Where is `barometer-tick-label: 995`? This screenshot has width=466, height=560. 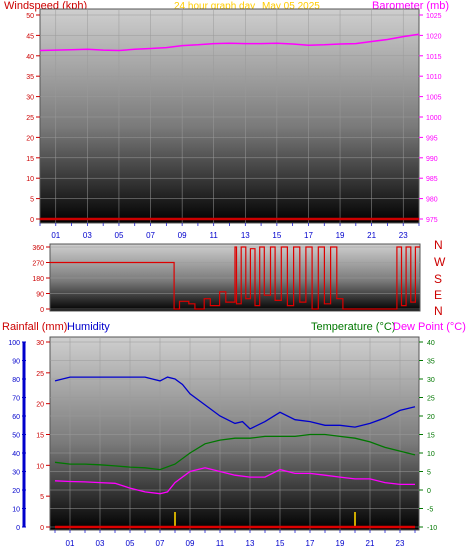
barometer-tick-label: 995 is located at coordinates (432, 138).